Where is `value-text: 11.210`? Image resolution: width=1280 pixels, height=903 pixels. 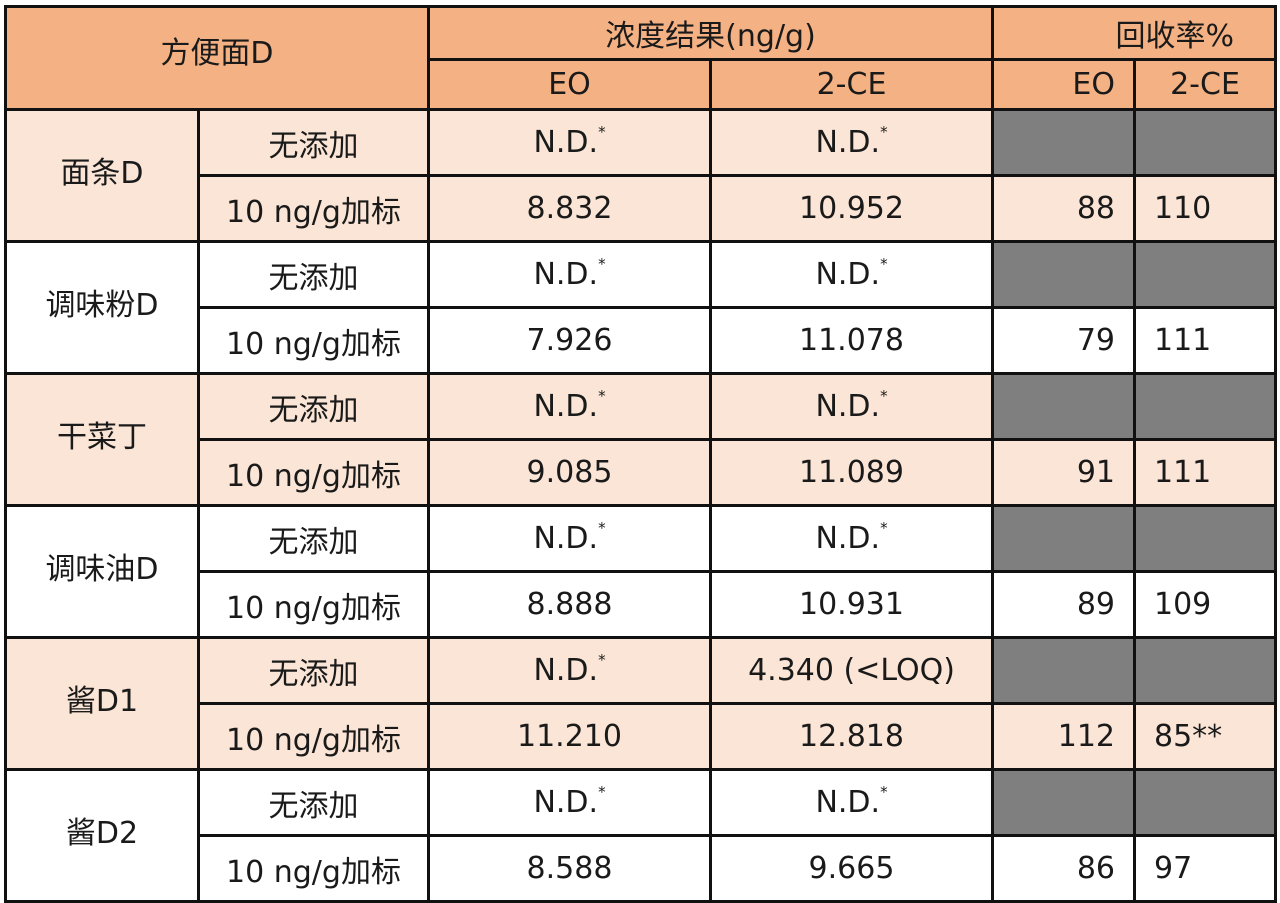
value-text: 11.210 is located at coordinates (569, 736).